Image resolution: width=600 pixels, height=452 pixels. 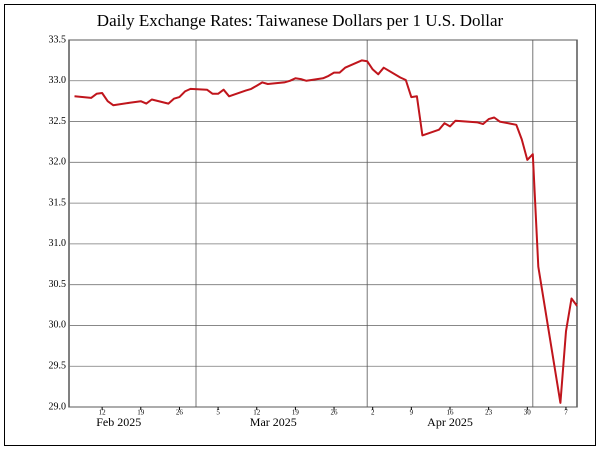 What do you see at coordinates (373, 413) in the screenshot?
I see `x-tick-label: 2` at bounding box center [373, 413].